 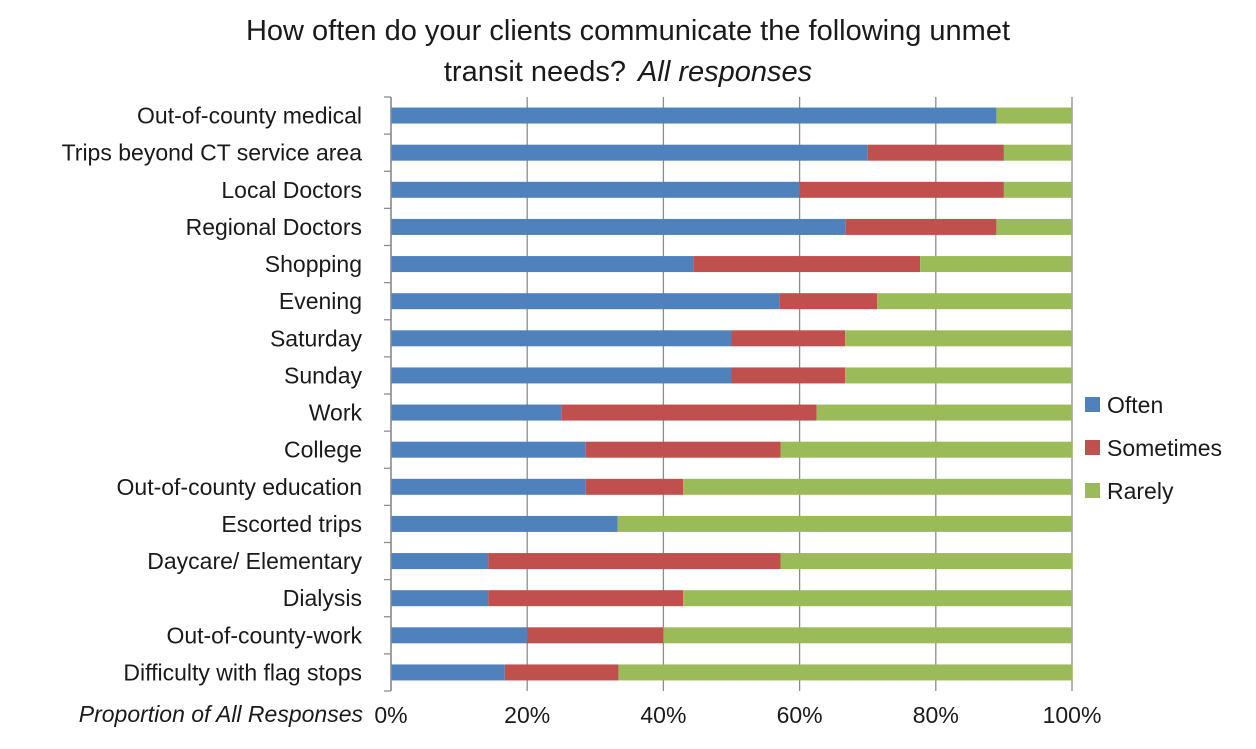 I want to click on category-label: Evening, so click(x=320, y=301).